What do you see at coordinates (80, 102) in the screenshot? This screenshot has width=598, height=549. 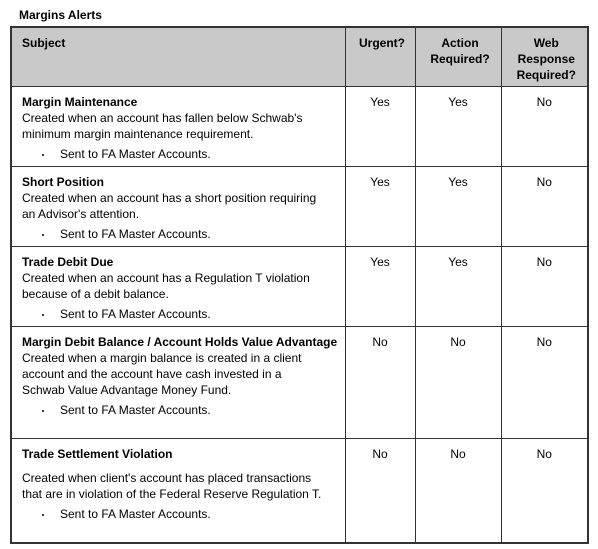 I see `alert-title: Margin Maintenance` at bounding box center [80, 102].